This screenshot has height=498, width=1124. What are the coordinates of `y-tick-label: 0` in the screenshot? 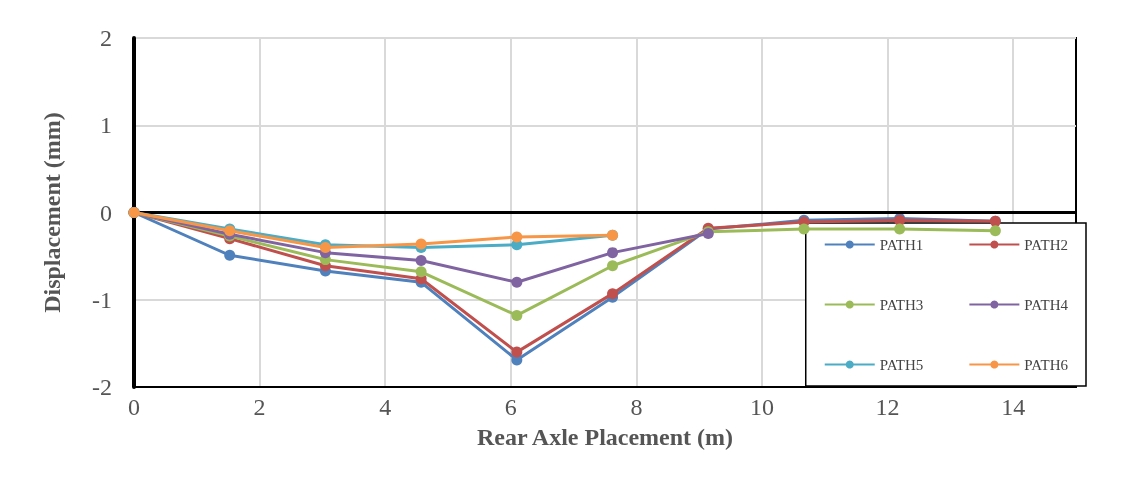 It's located at (106, 212).